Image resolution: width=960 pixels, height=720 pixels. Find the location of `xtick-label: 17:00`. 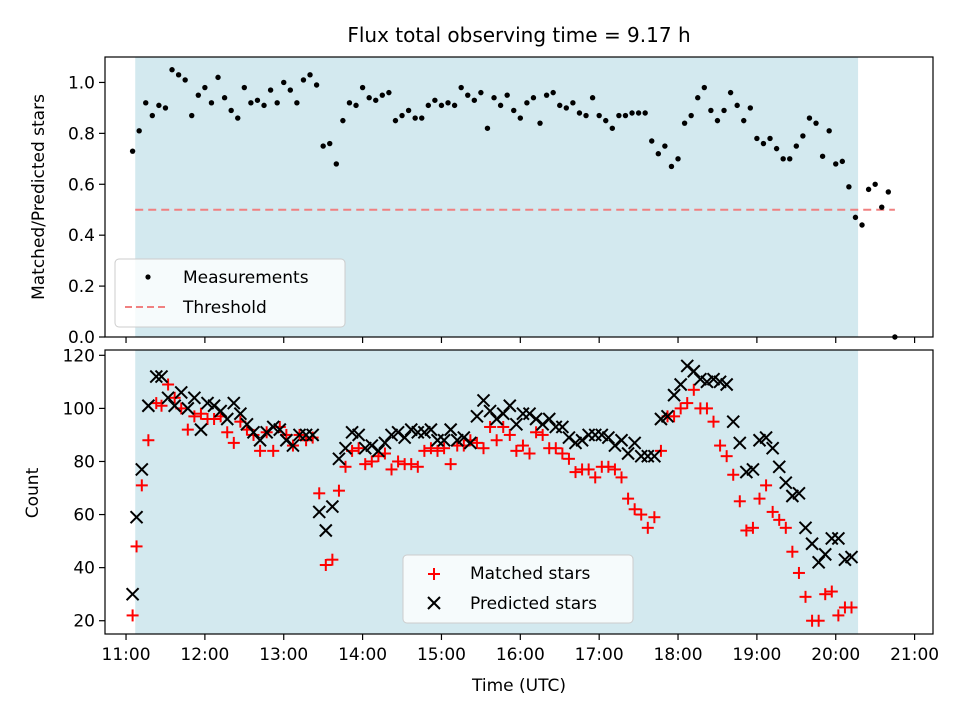

xtick-label: 17:00 is located at coordinates (599, 655).